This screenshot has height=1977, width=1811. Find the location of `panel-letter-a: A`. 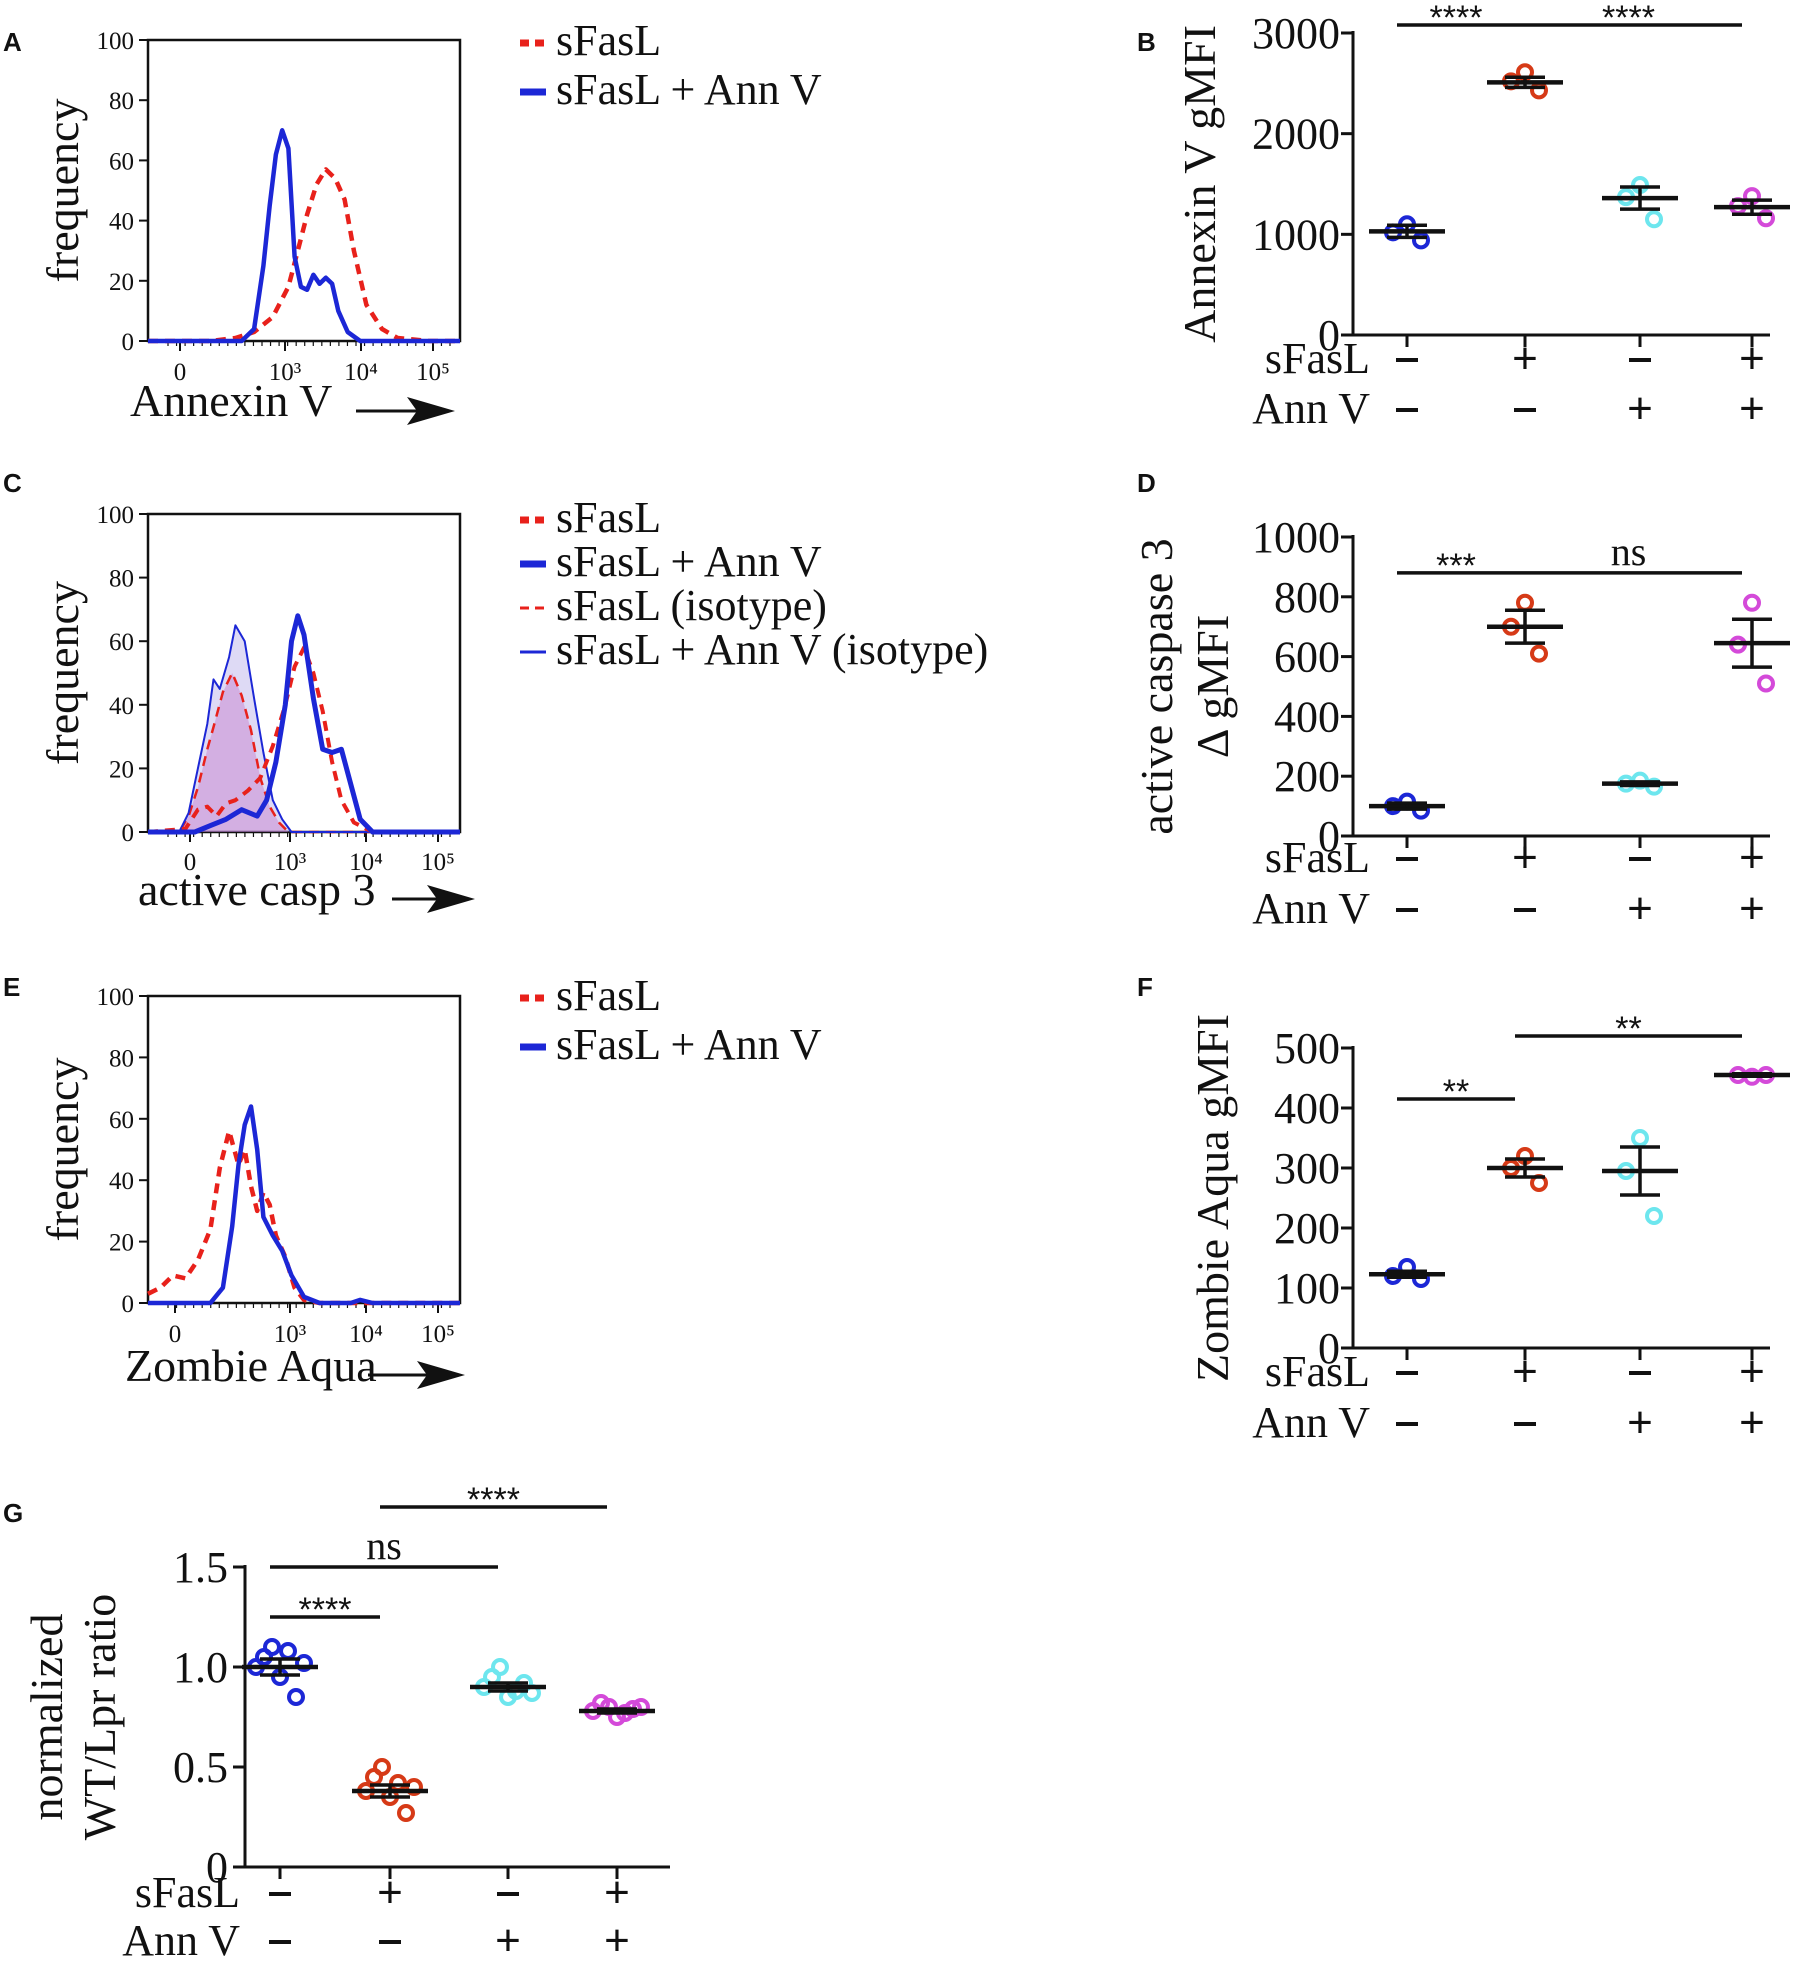

panel-letter-a: A is located at coordinates (12, 42).